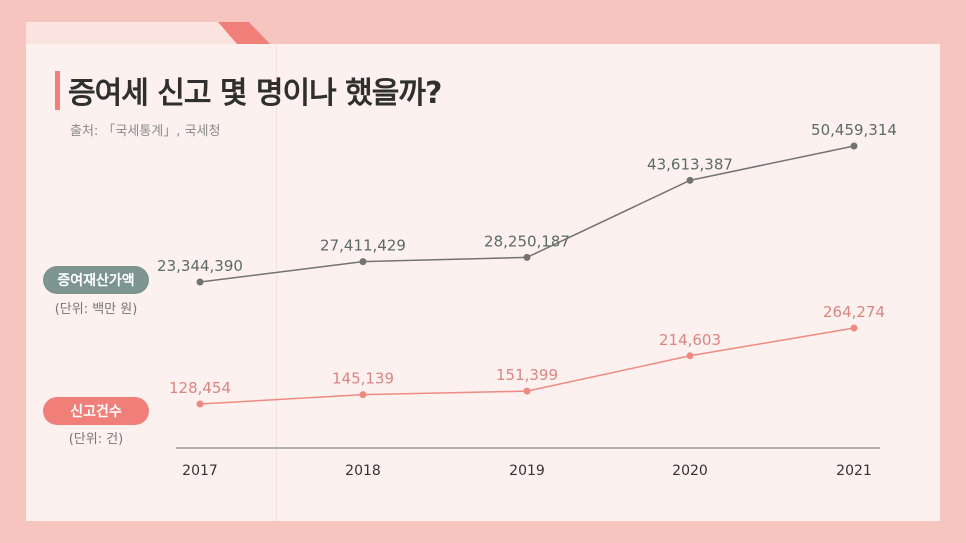 Image resolution: width=966 pixels, height=543 pixels. What do you see at coordinates (57, 90) in the screenshot?
I see `title-accent-bar` at bounding box center [57, 90].